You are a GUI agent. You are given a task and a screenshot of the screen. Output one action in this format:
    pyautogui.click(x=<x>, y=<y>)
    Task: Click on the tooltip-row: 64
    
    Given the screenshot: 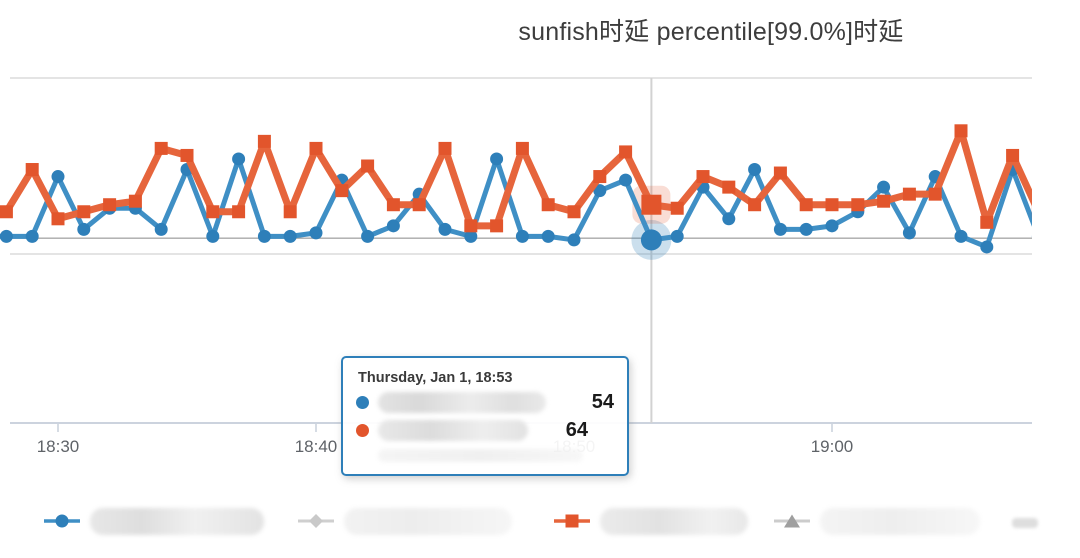 What is the action you would take?
    pyautogui.click(x=485, y=430)
    